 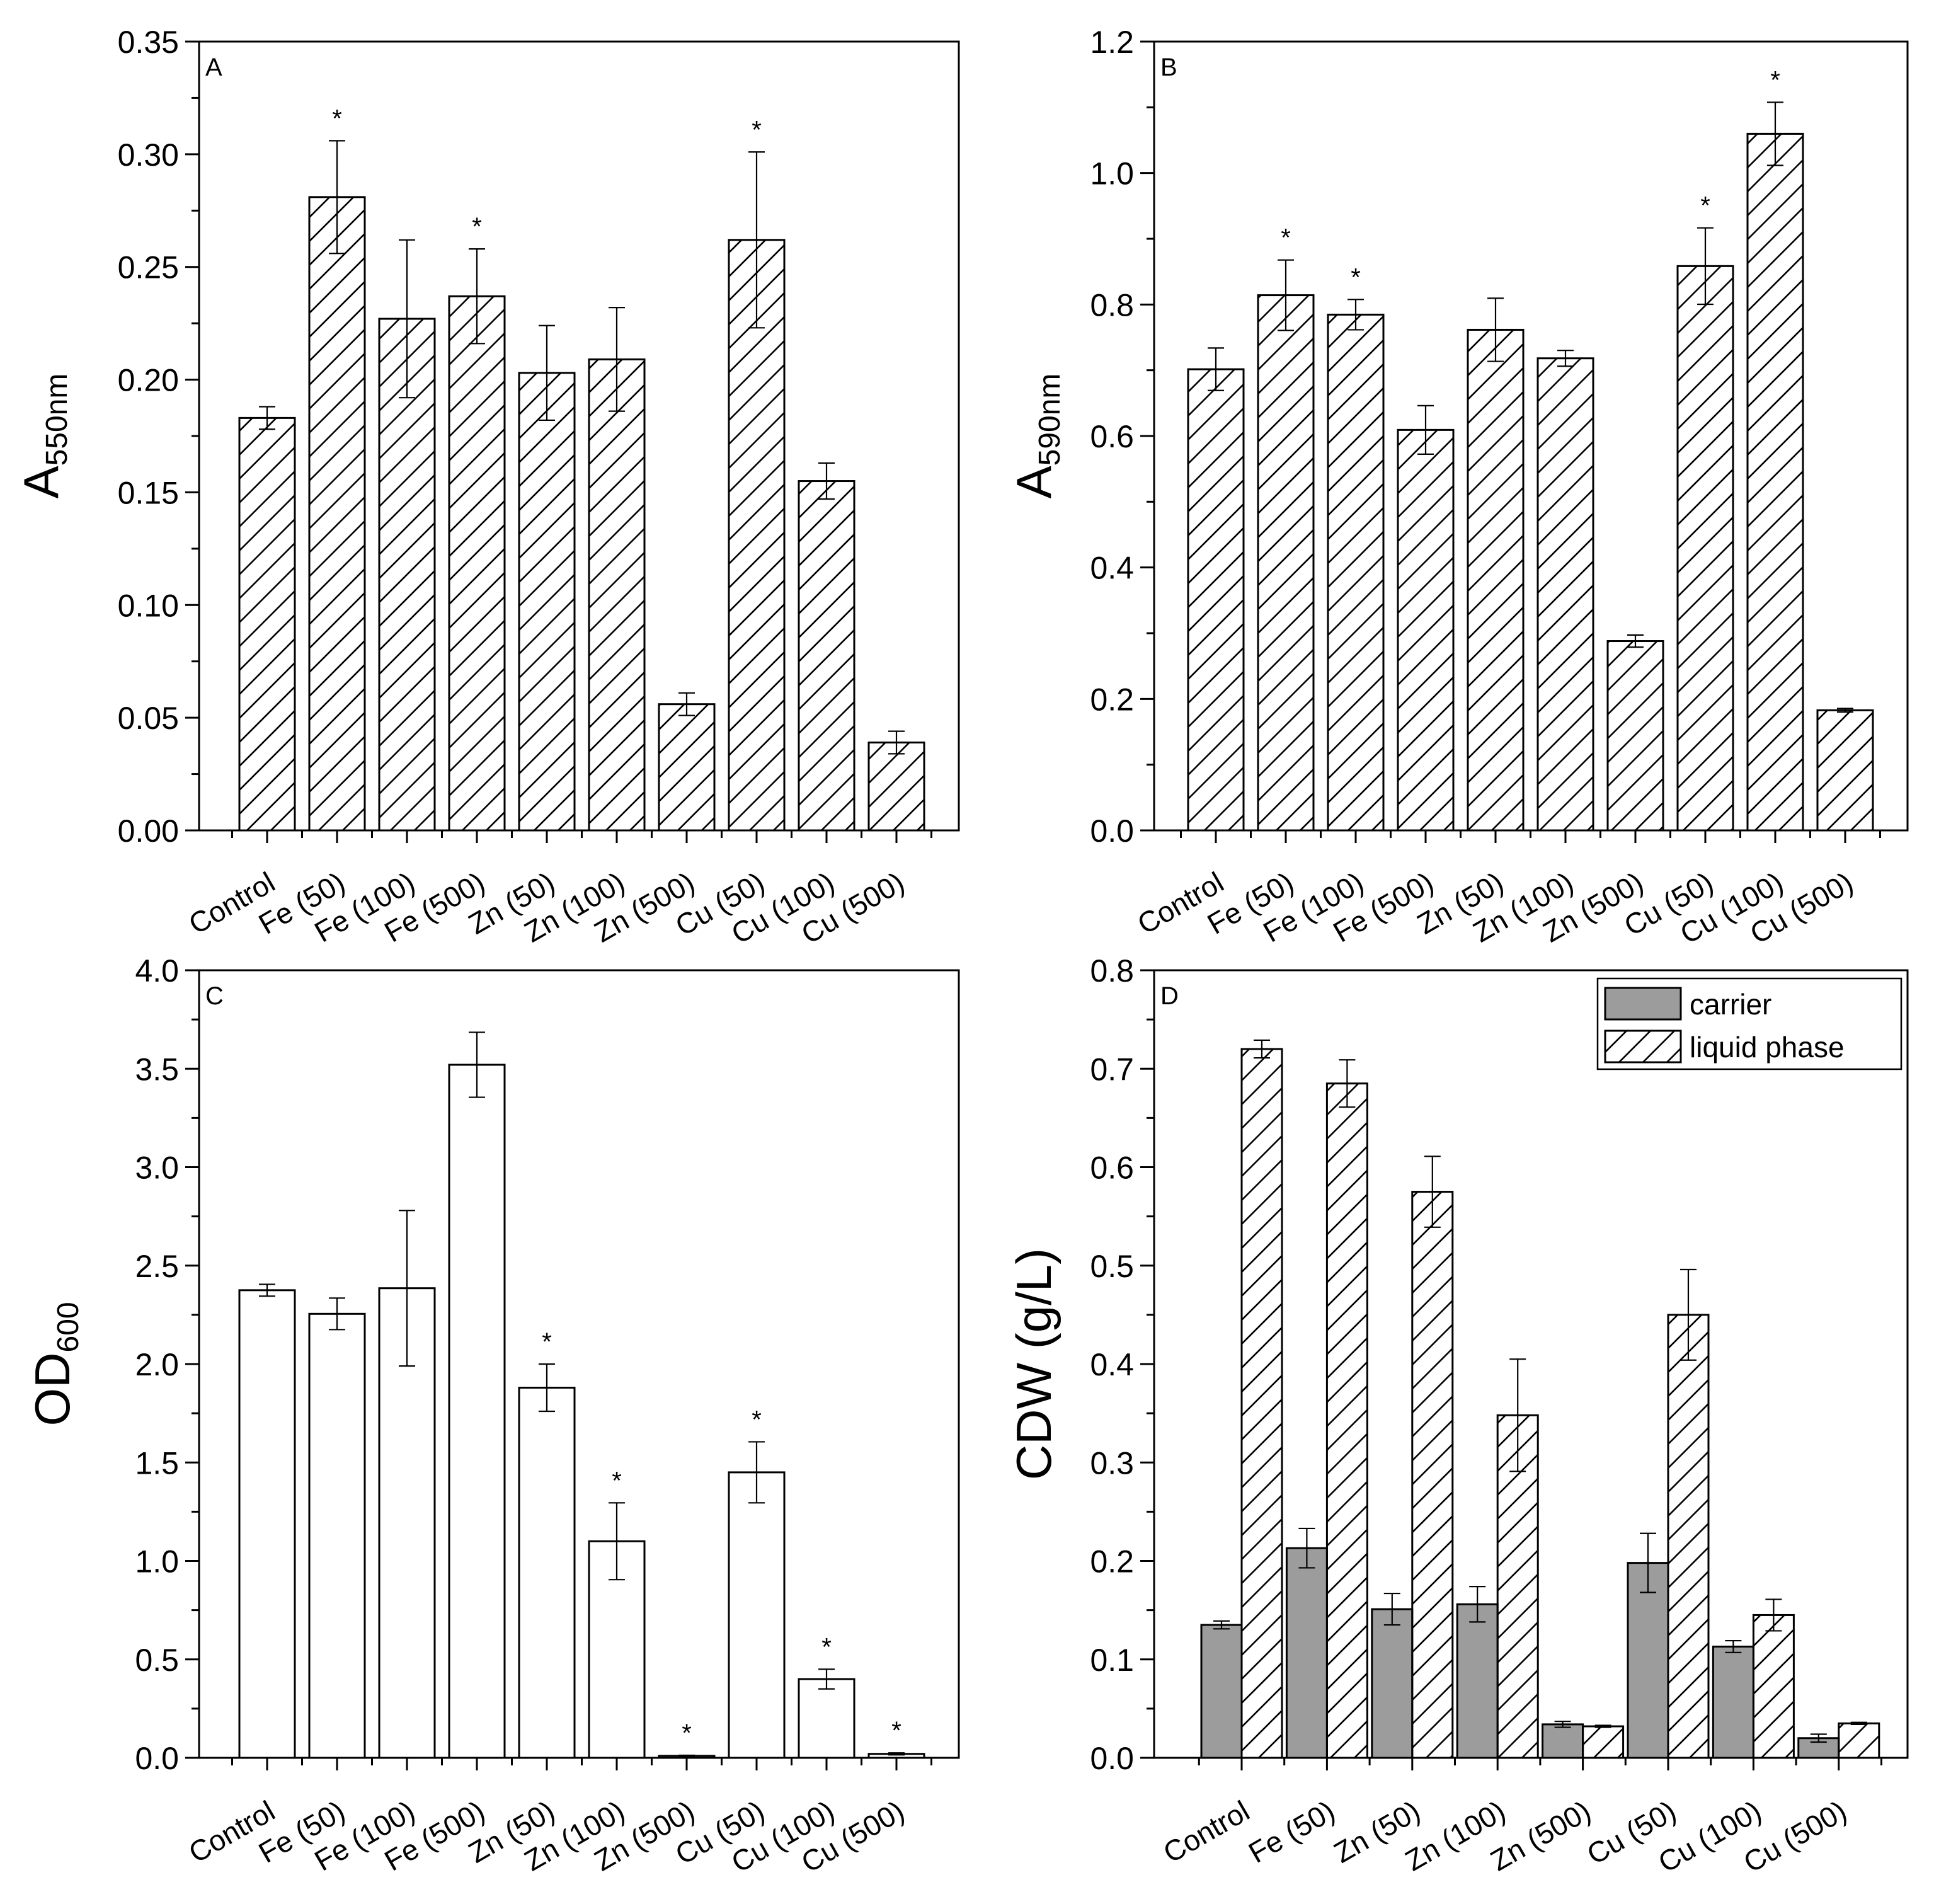 I want to click on y-tick-label-b-0: 0.0, so click(x=1112, y=831).